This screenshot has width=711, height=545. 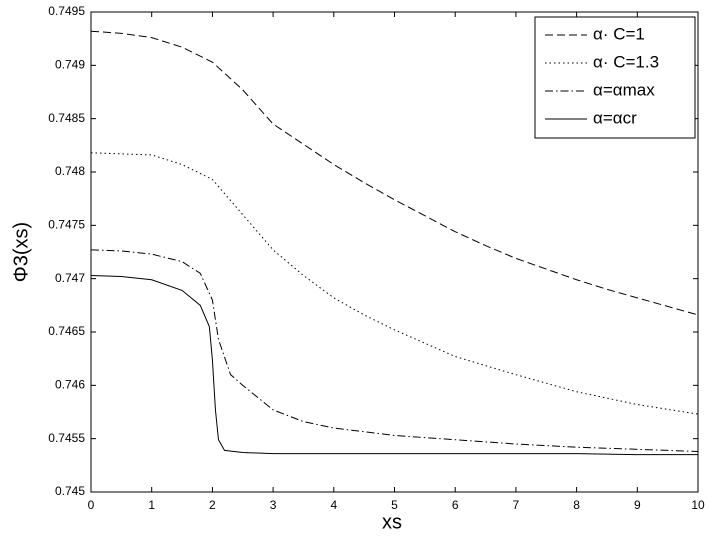 What do you see at coordinates (626, 61) in the screenshot?
I see `legend-label: α· C=1.3` at bounding box center [626, 61].